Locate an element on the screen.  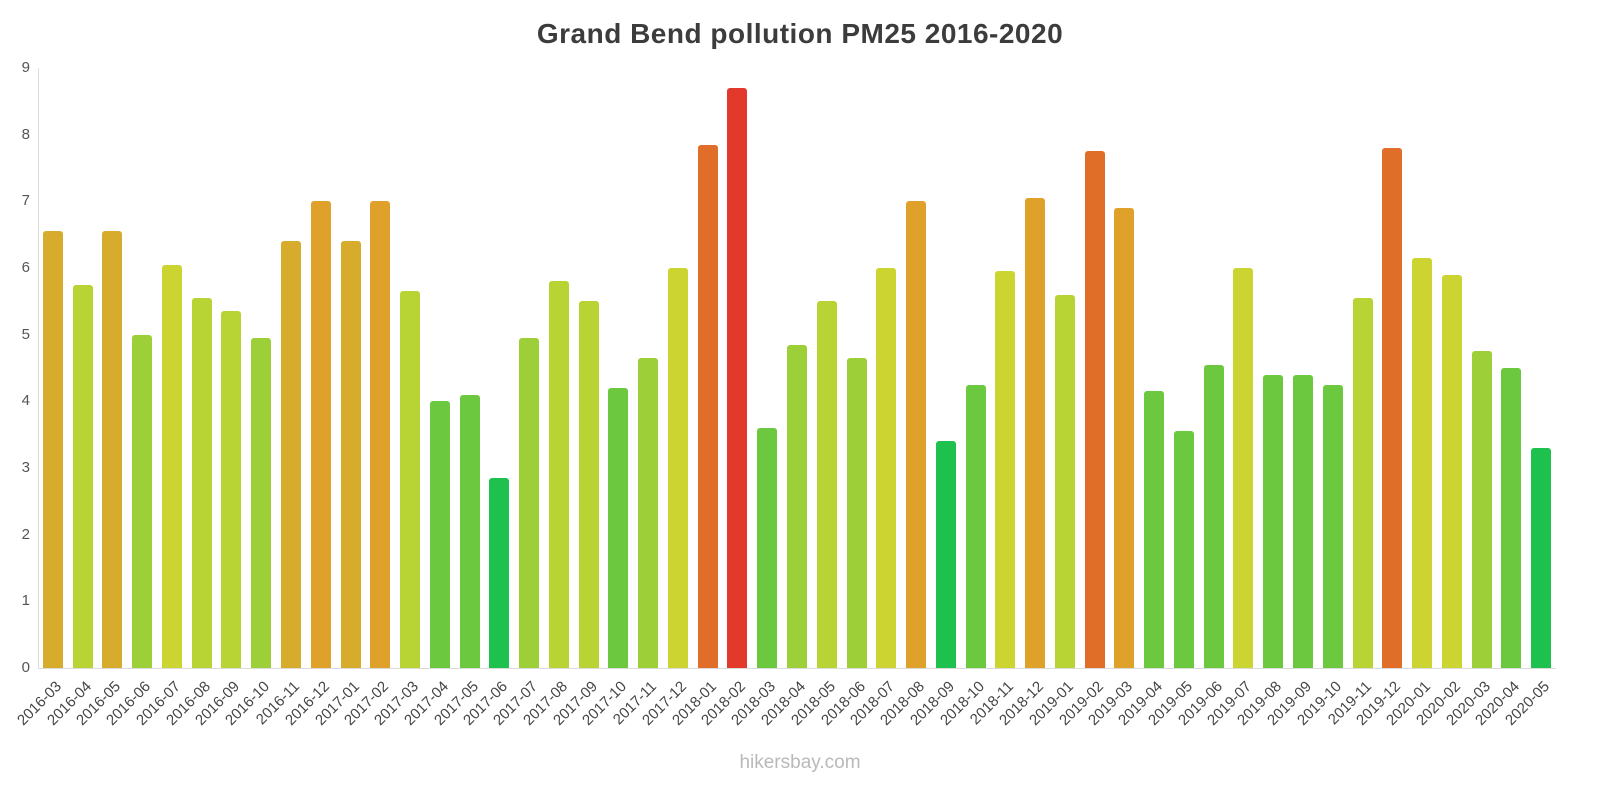
y-tick-label: 4 is located at coordinates (25, 401).